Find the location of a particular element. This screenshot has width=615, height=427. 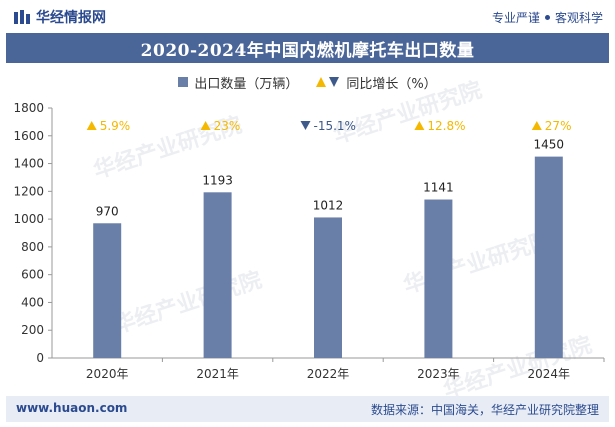

bar-value-label: 1193 is located at coordinates (217, 180).